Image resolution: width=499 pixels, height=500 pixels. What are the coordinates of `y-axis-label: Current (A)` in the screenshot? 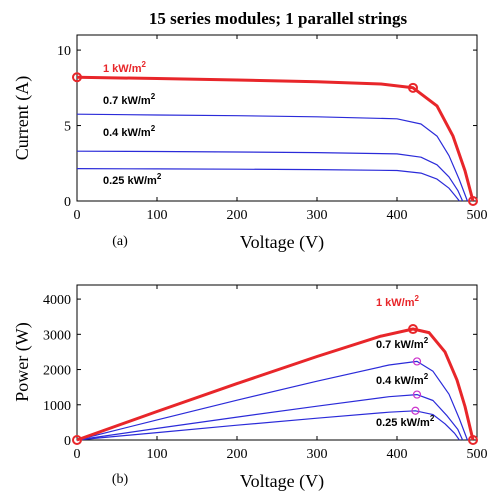 It's located at (22, 118).